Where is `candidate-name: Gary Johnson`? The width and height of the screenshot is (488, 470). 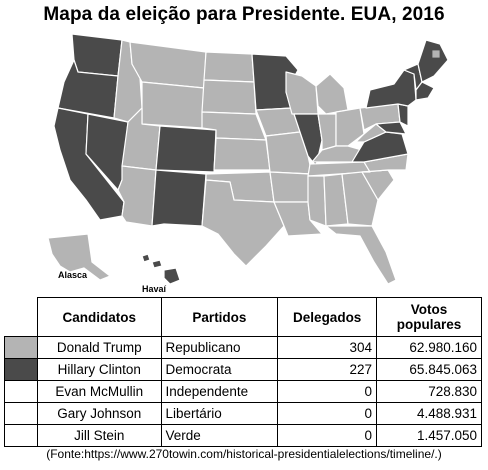
candidate-name: Gary Johnson is located at coordinates (99, 413).